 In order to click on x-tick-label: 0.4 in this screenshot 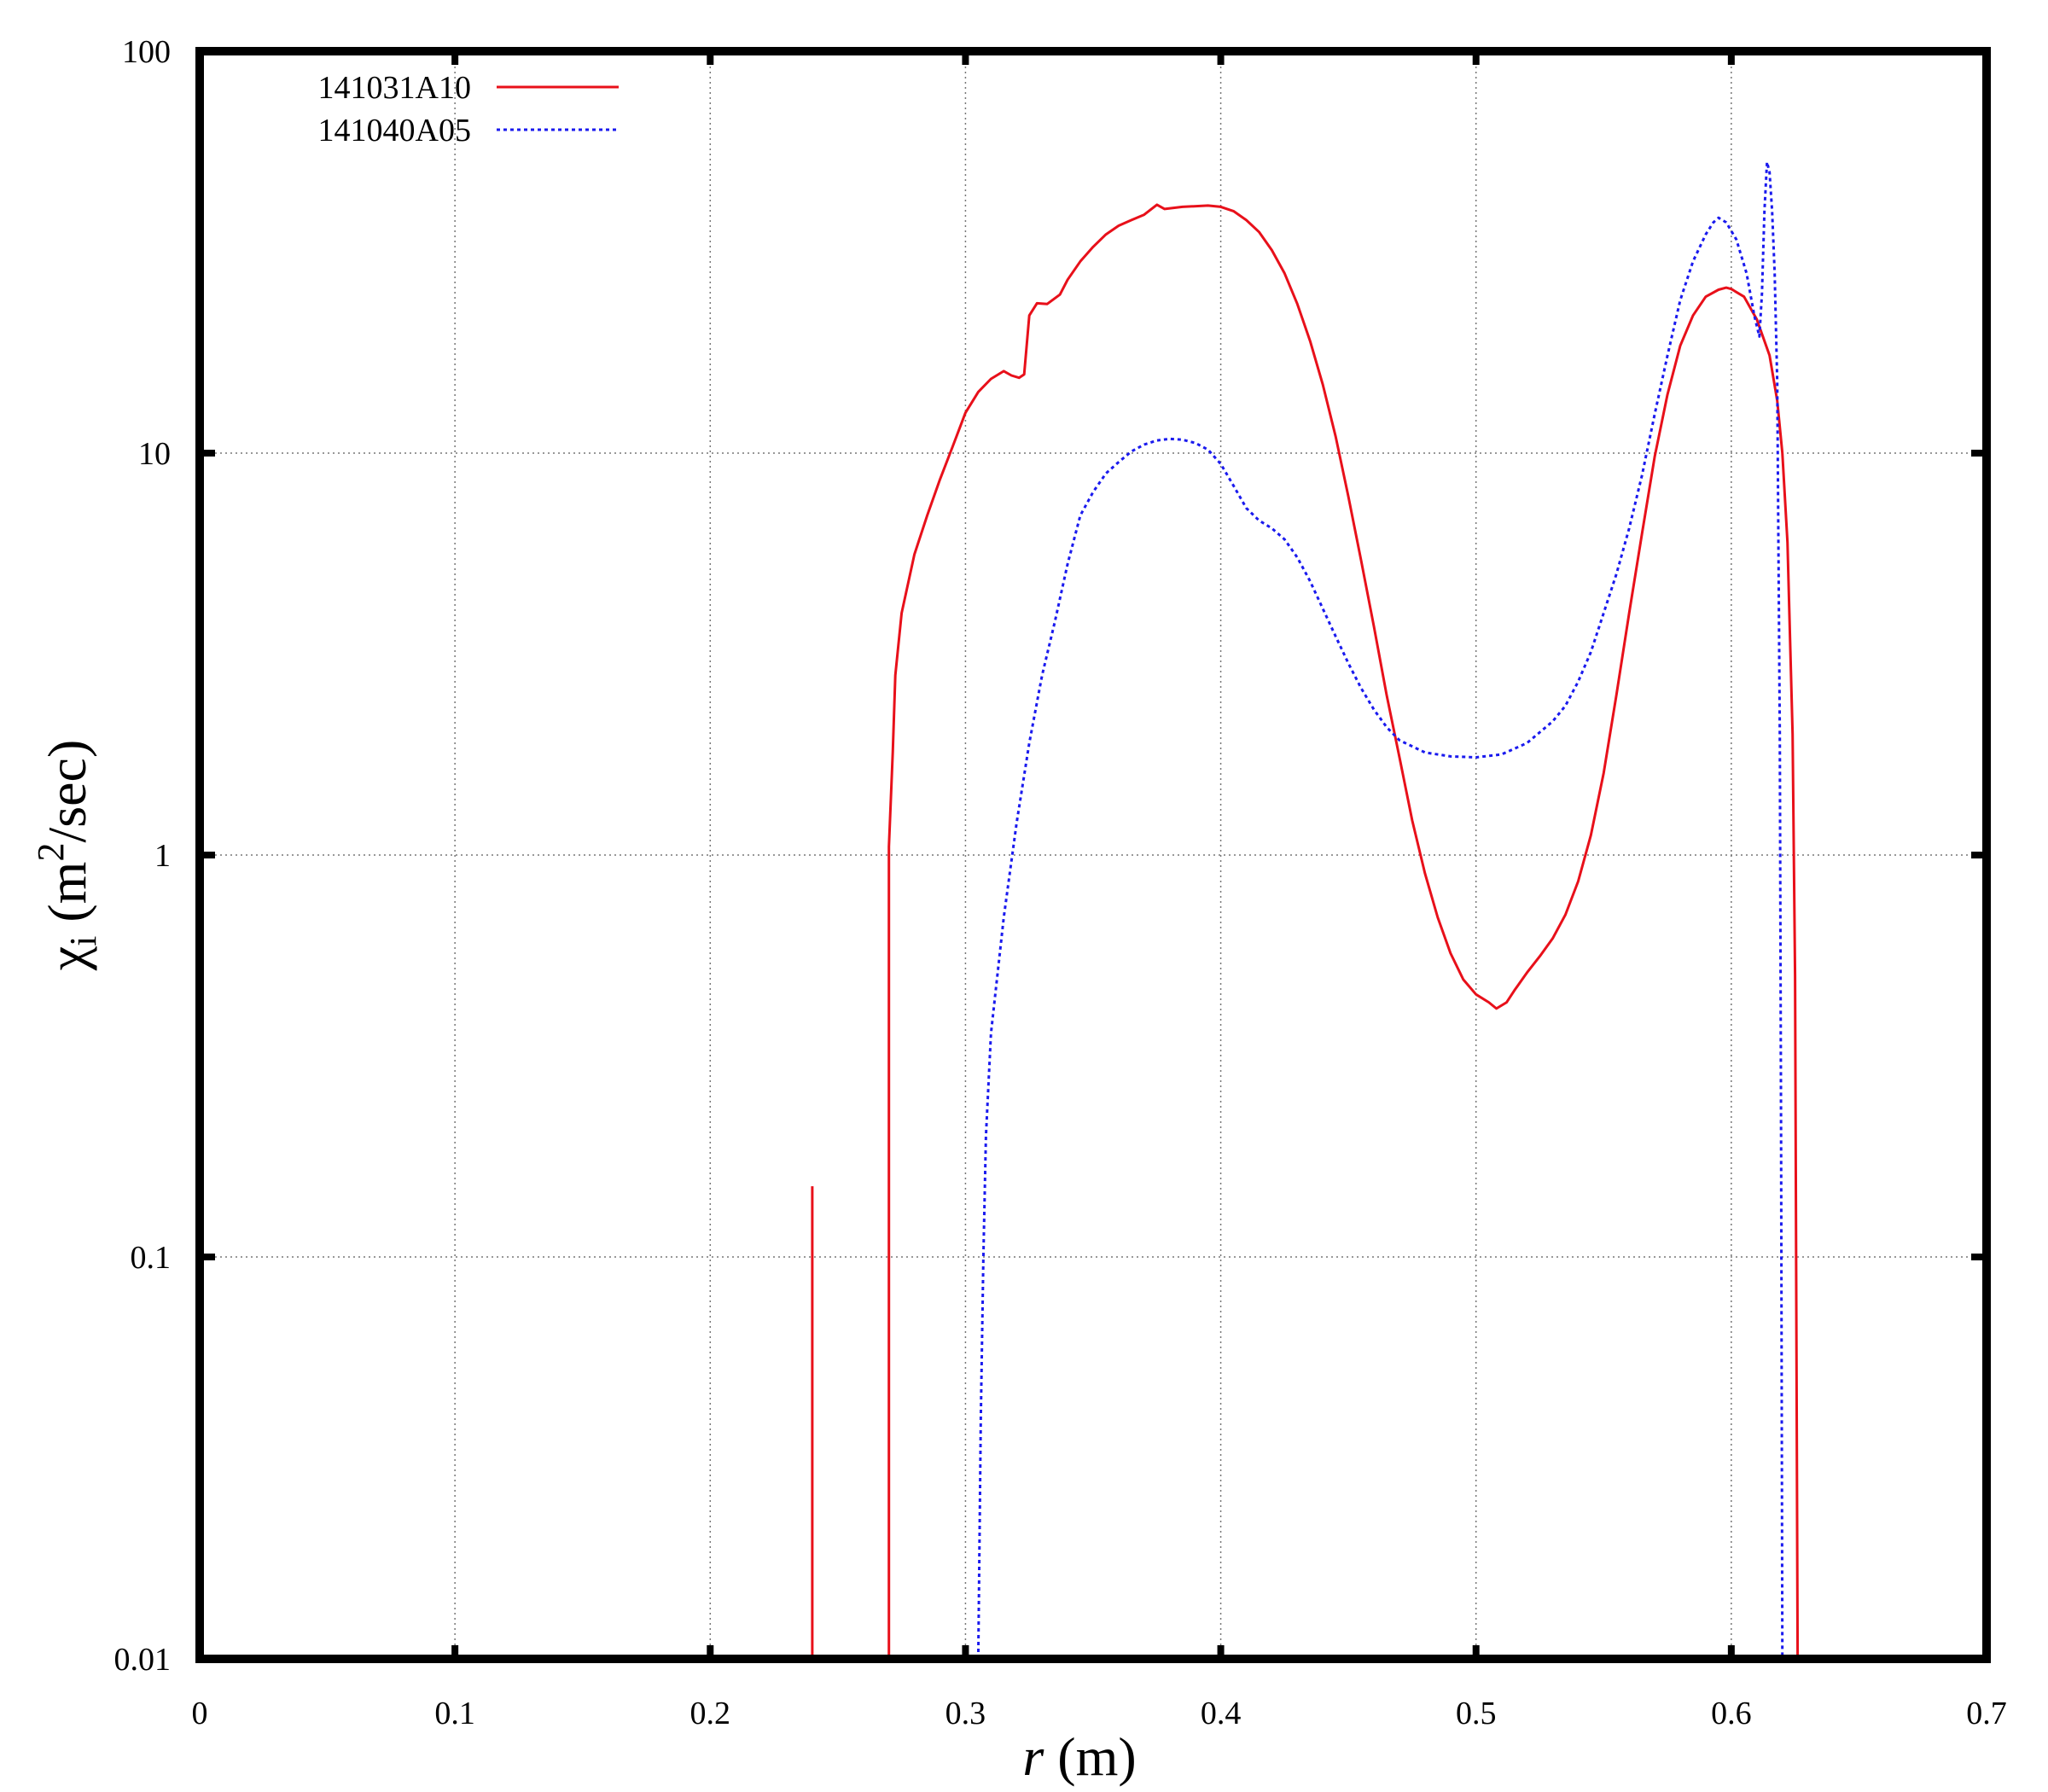, I will do `click(1221, 1713)`.